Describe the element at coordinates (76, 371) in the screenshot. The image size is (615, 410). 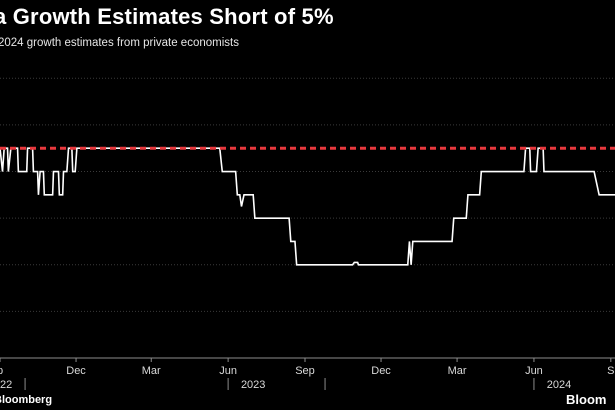
I see `x-tick-label-1: Dec` at that location.